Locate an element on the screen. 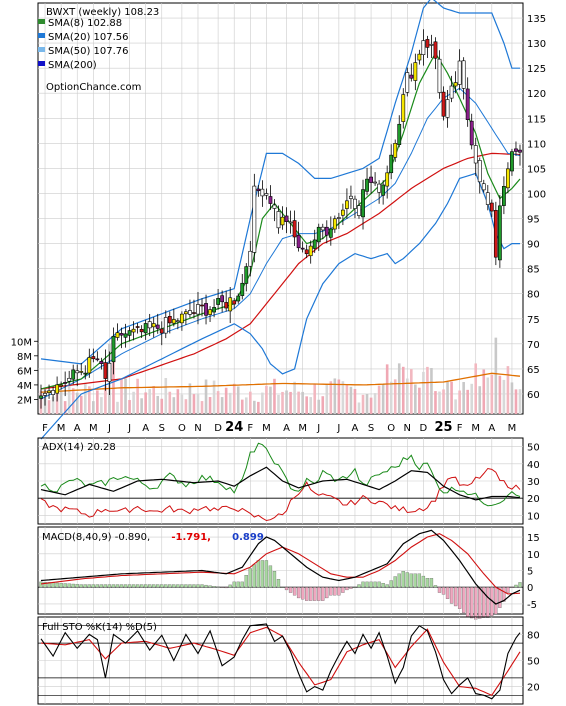 The height and width of the screenshot is (706, 566). price-tick-label: 65 is located at coordinates (533, 370).